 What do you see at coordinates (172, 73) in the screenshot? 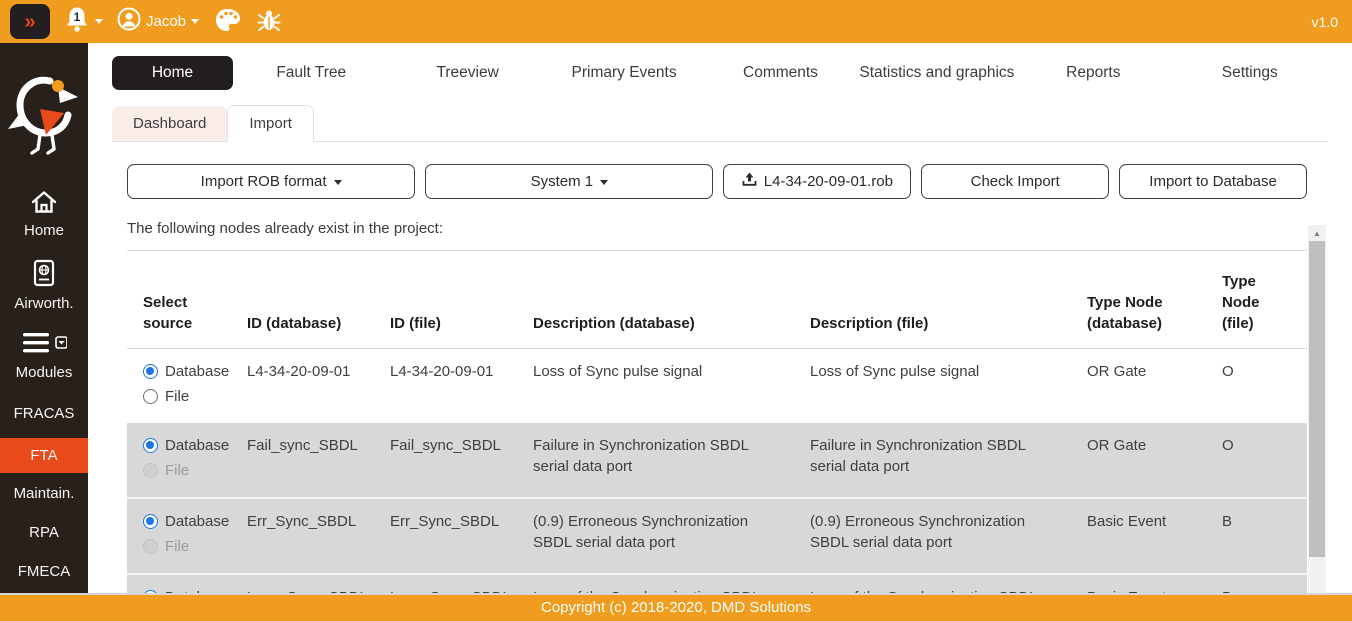
I see `tab-home: Home` at bounding box center [172, 73].